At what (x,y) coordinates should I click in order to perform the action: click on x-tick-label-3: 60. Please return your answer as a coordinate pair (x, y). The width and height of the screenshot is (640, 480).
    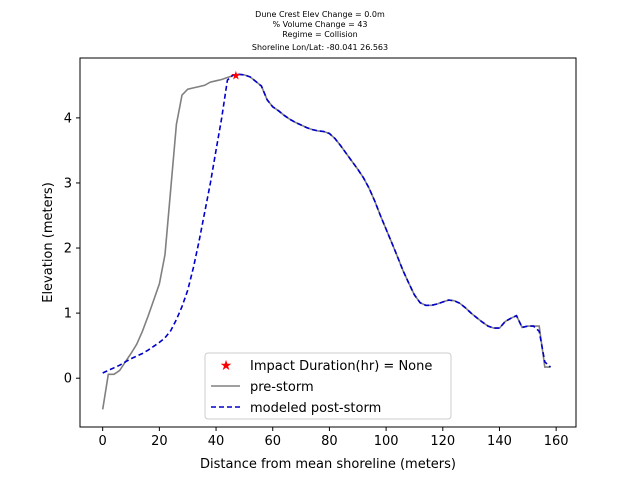
    Looking at the image, I should click on (272, 441).